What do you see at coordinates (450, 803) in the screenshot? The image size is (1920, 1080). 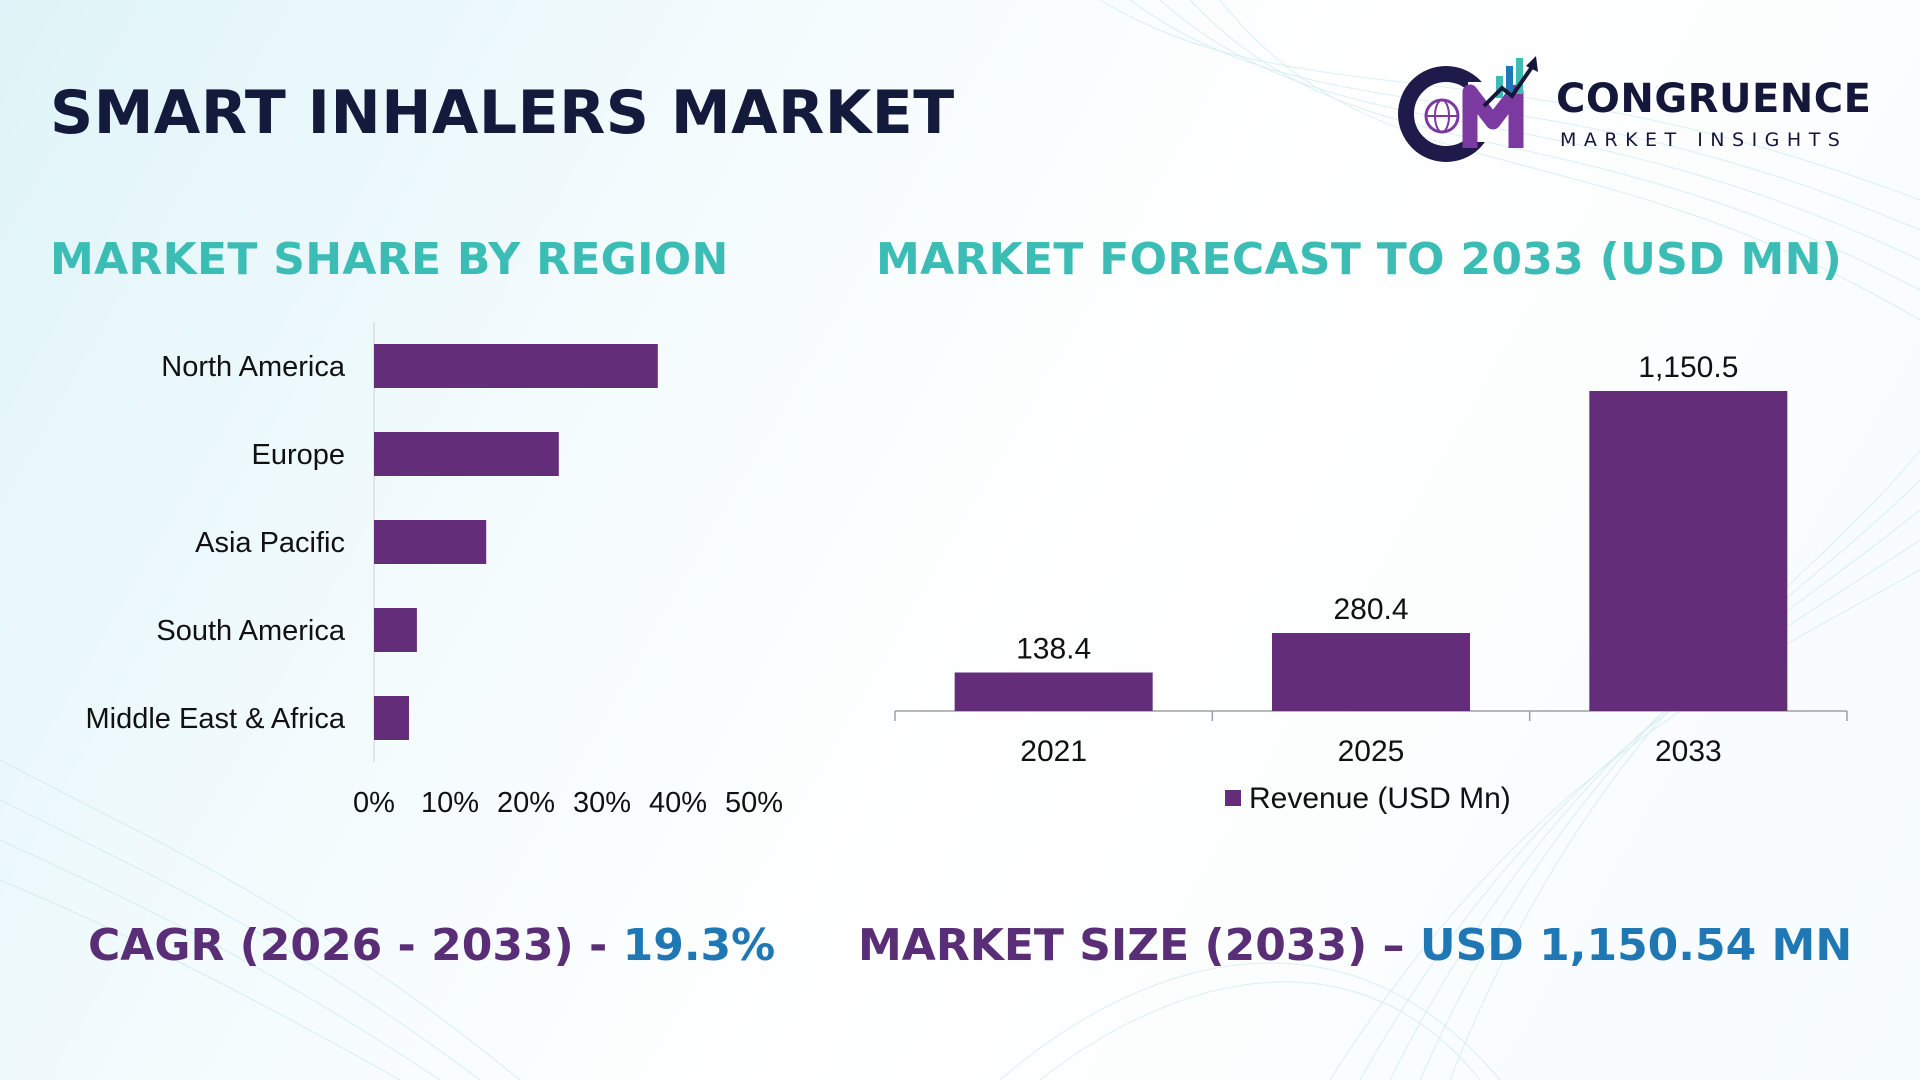 I see `region-tick-label: 10%` at bounding box center [450, 803].